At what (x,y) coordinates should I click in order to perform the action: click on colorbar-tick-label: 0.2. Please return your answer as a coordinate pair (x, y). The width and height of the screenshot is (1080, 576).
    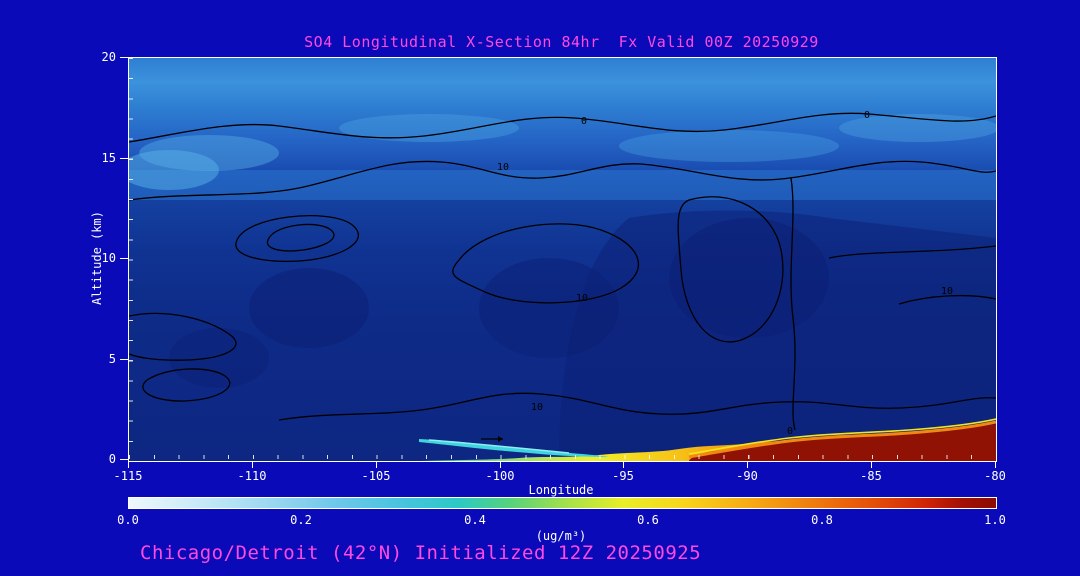
    Looking at the image, I should click on (301, 520).